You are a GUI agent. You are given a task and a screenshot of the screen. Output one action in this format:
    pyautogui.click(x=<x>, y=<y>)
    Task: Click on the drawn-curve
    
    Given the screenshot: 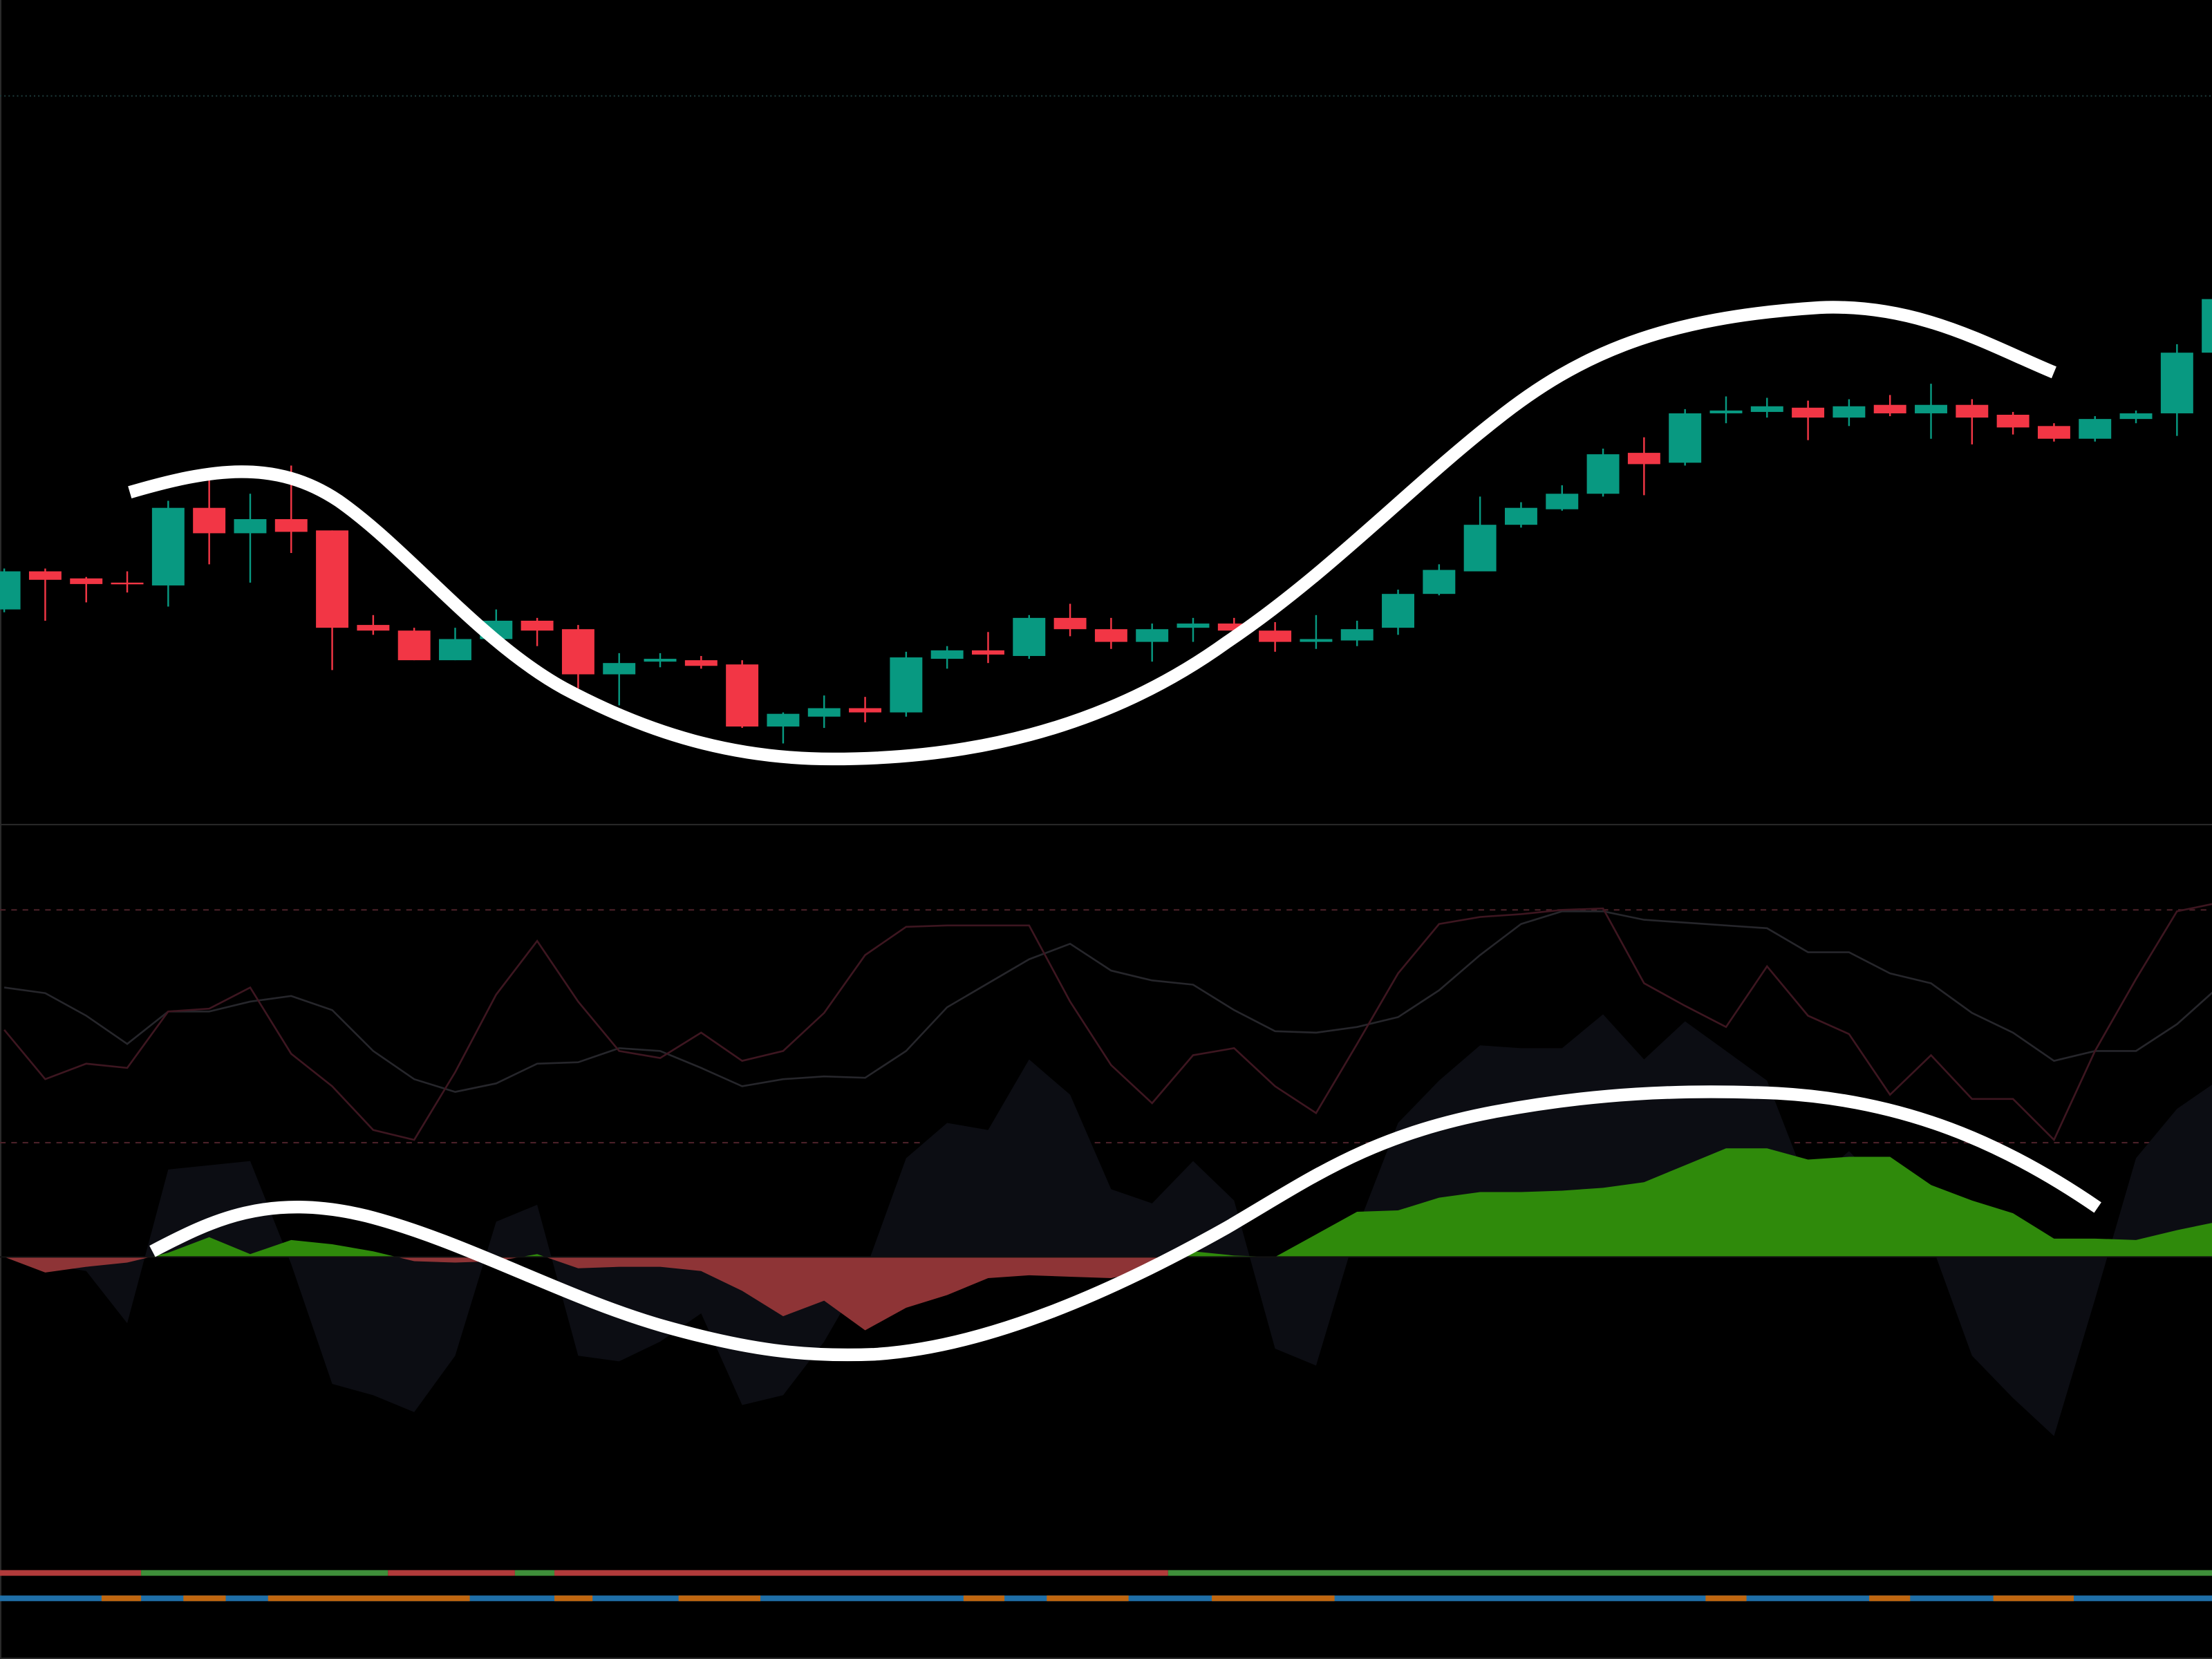 What is the action you would take?
    pyautogui.click(x=1125, y=1223)
    